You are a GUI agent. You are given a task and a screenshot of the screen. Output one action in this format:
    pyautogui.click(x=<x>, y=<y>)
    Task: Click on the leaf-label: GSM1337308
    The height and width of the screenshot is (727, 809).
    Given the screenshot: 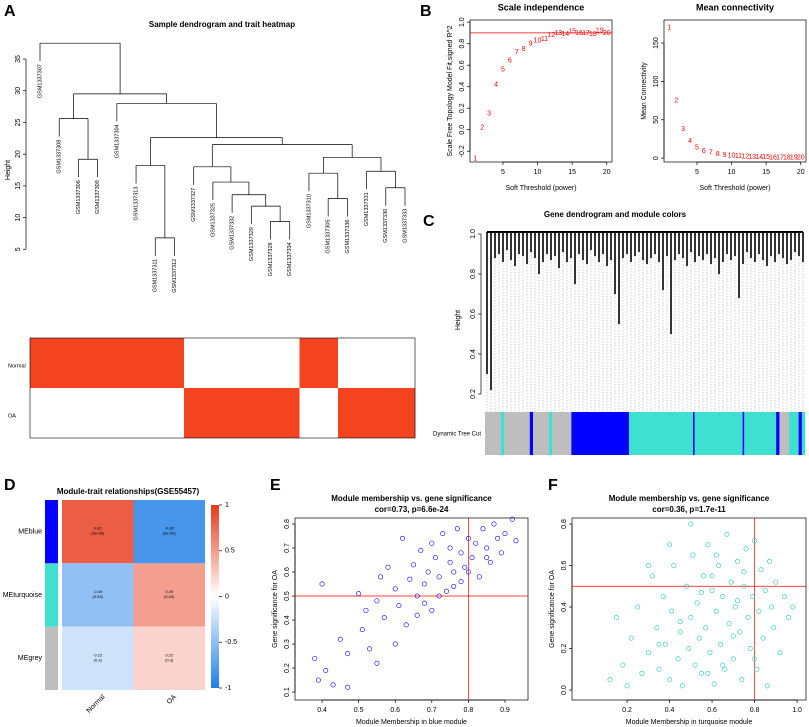 What is the action you would take?
    pyautogui.click(x=60, y=157)
    